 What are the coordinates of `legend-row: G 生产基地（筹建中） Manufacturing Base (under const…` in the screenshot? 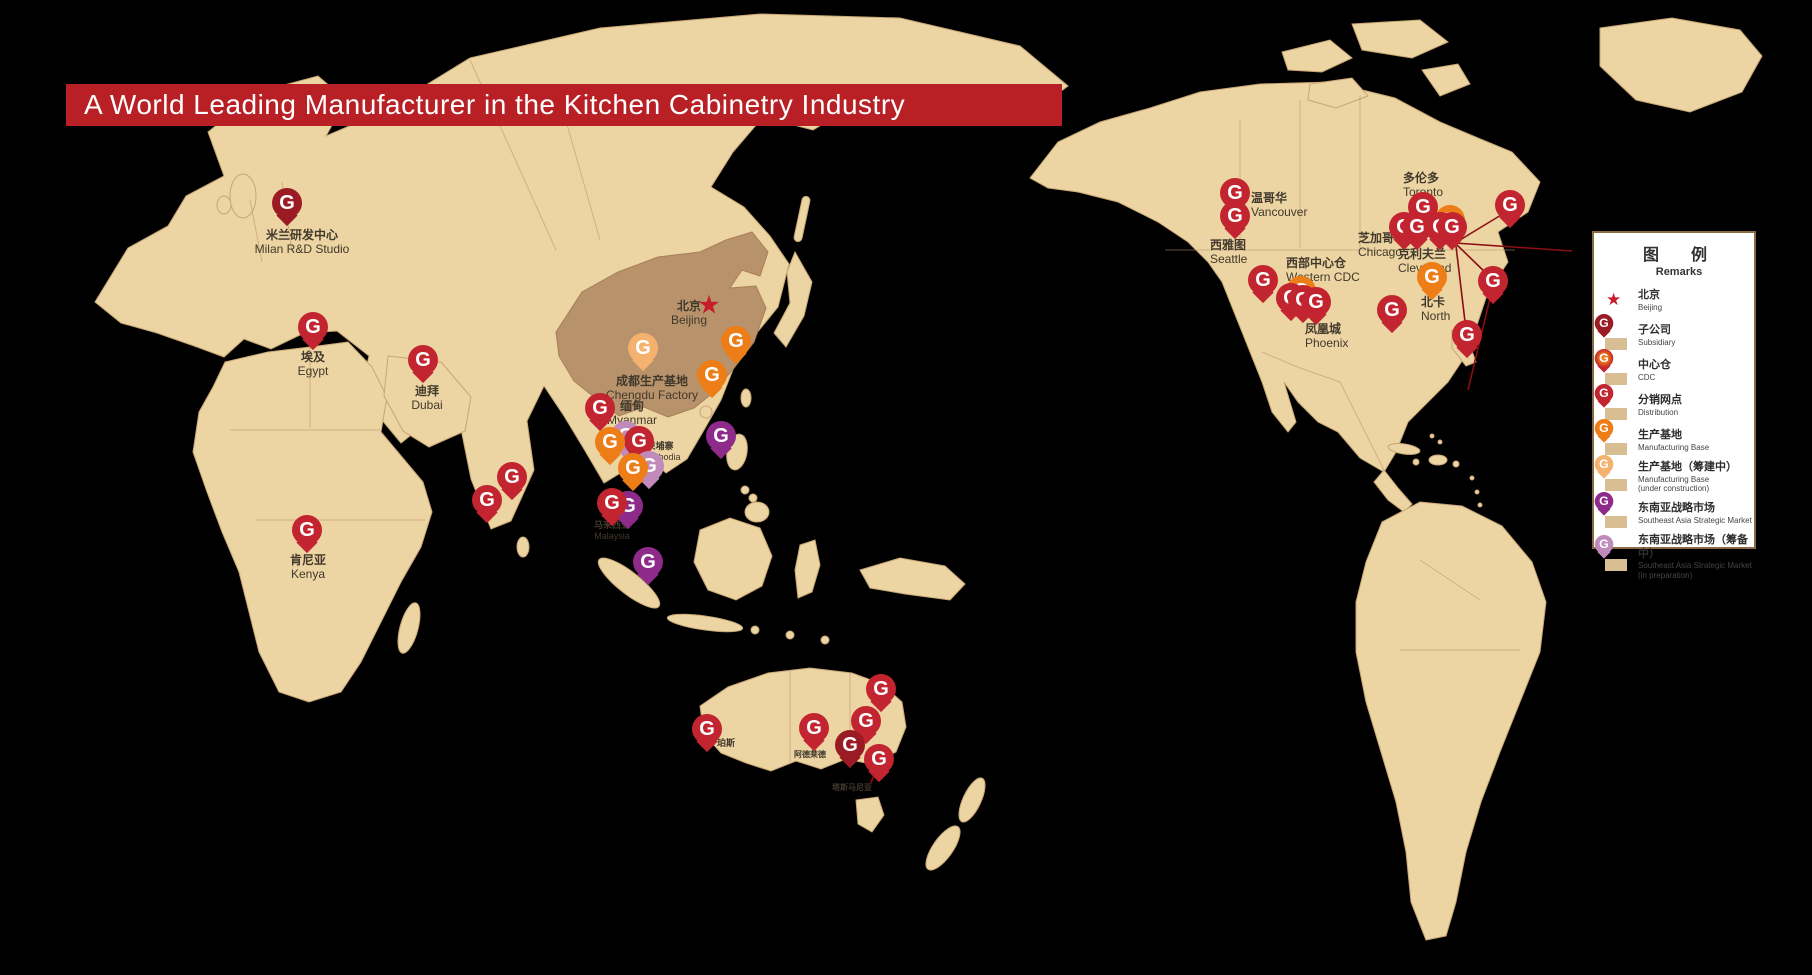 It's located at (1674, 474).